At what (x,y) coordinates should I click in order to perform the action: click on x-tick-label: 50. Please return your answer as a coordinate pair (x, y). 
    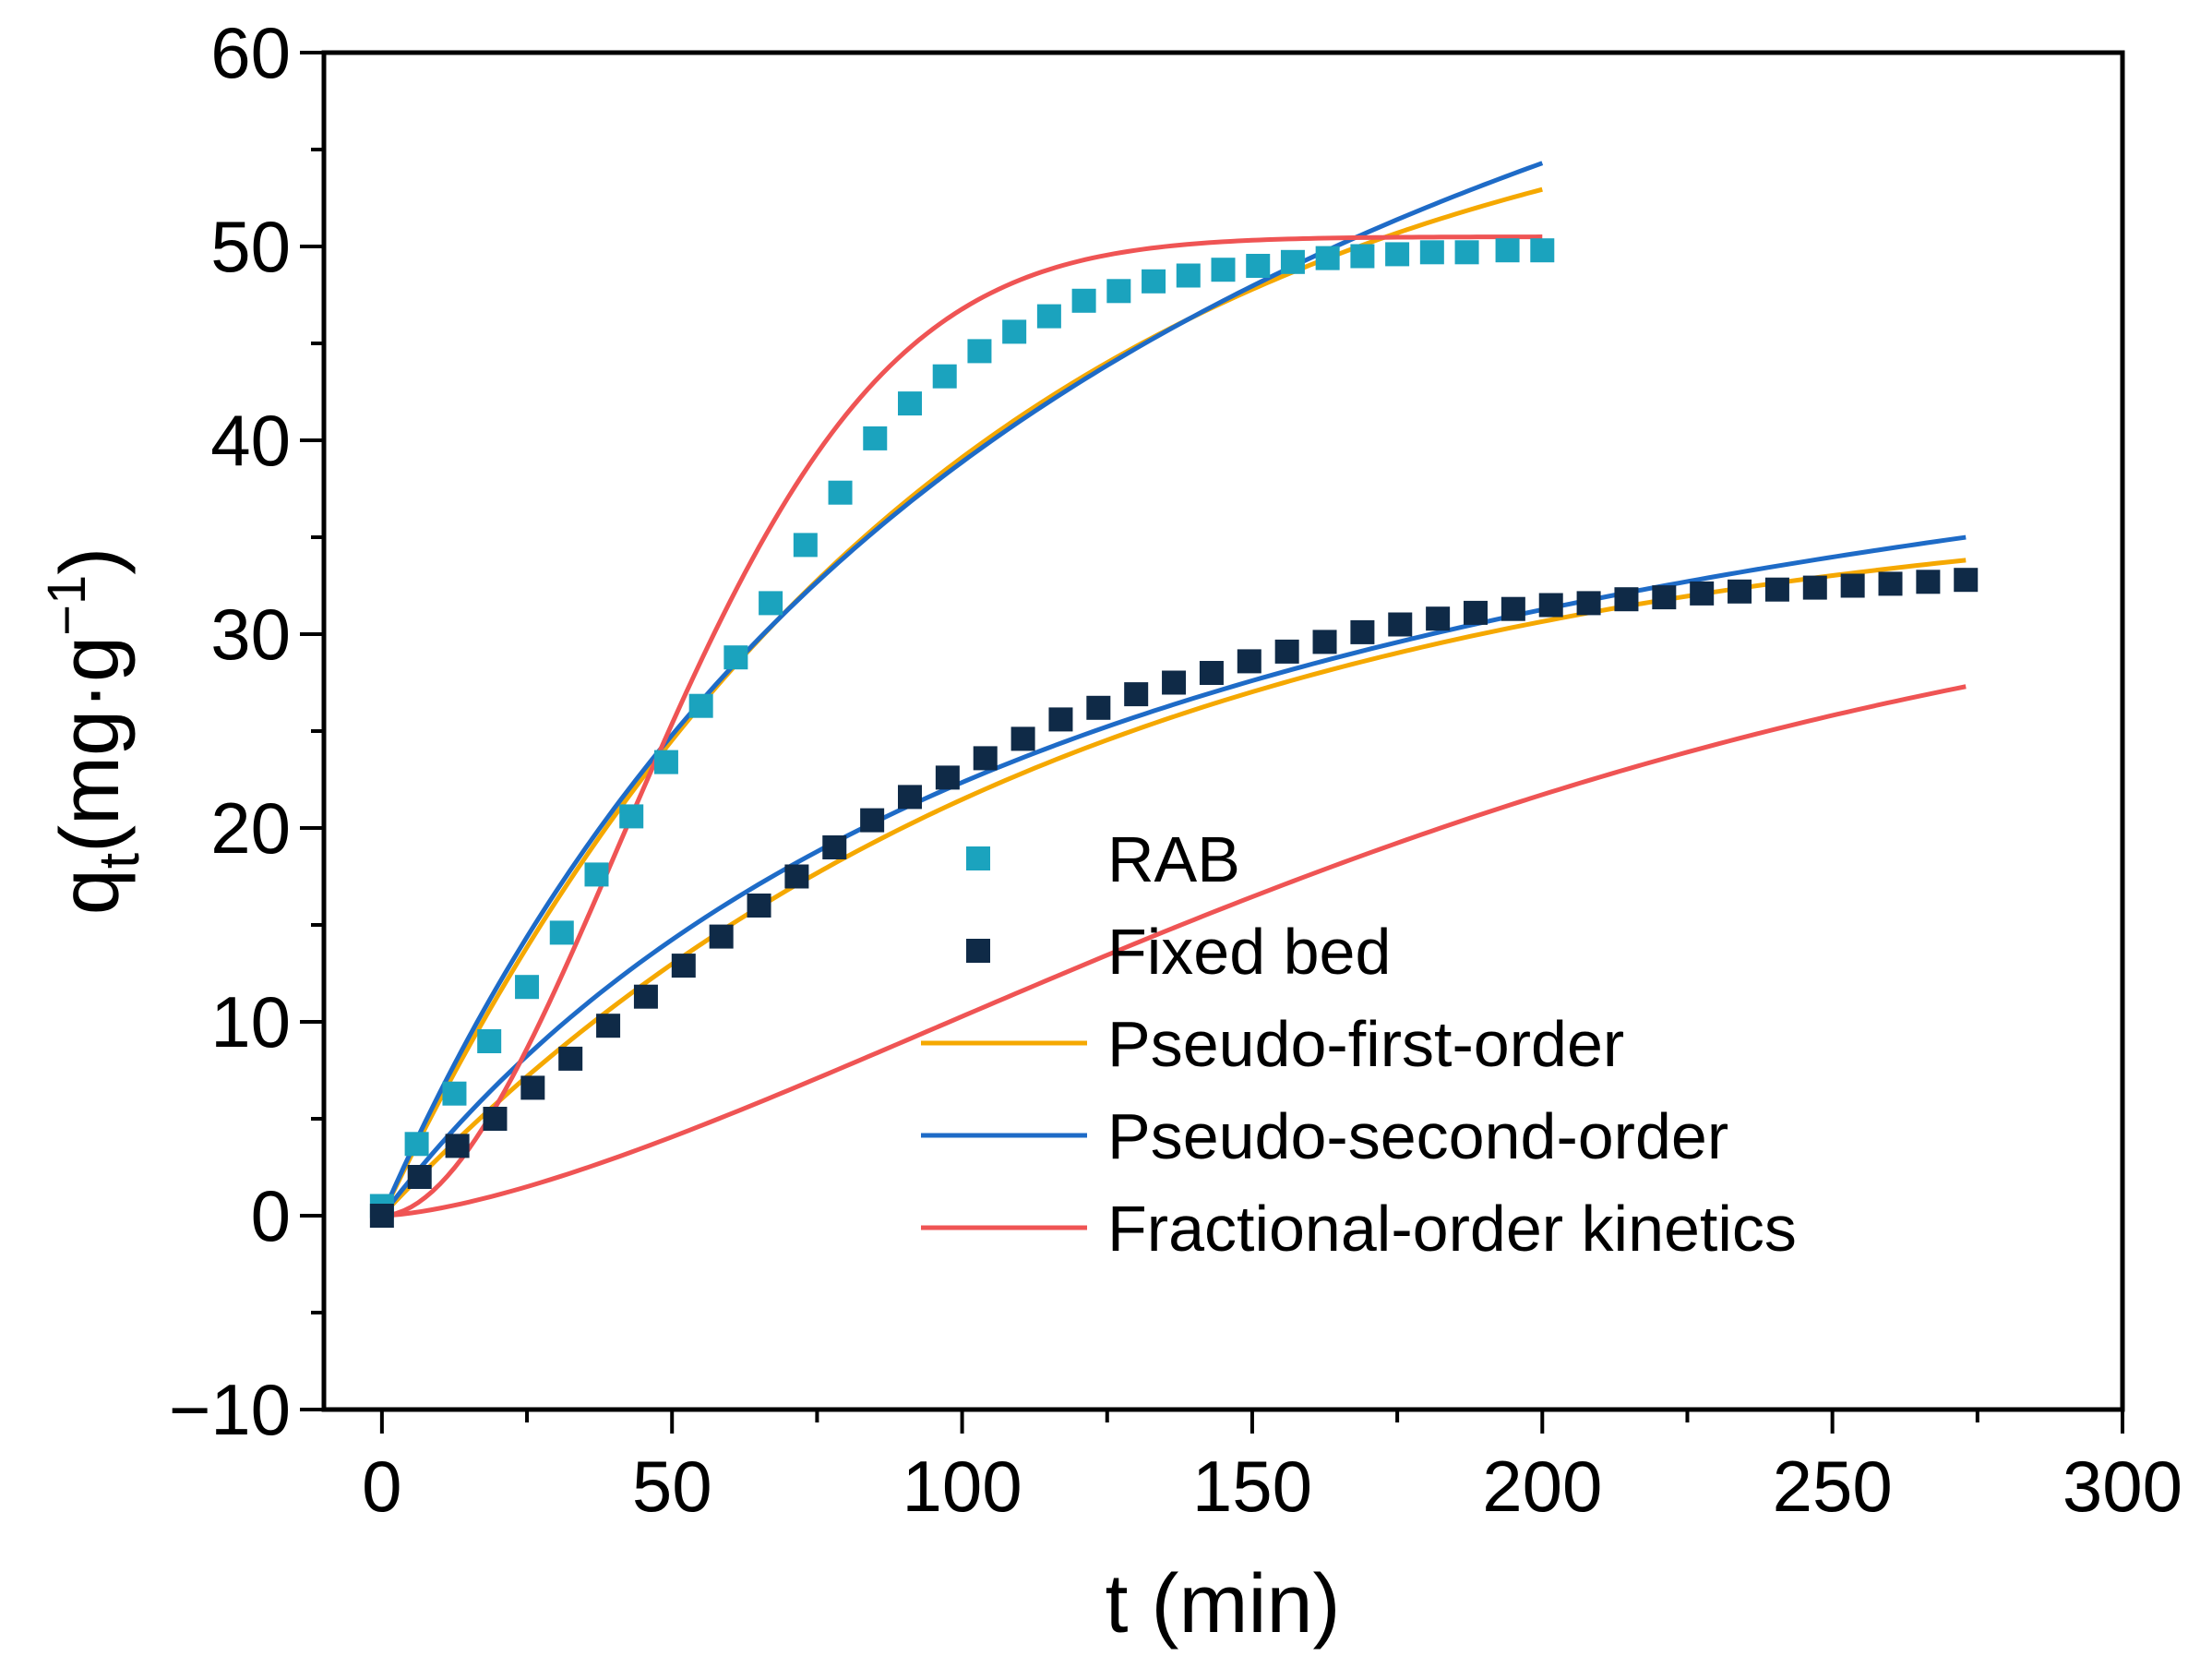
    Looking at the image, I should click on (672, 1486).